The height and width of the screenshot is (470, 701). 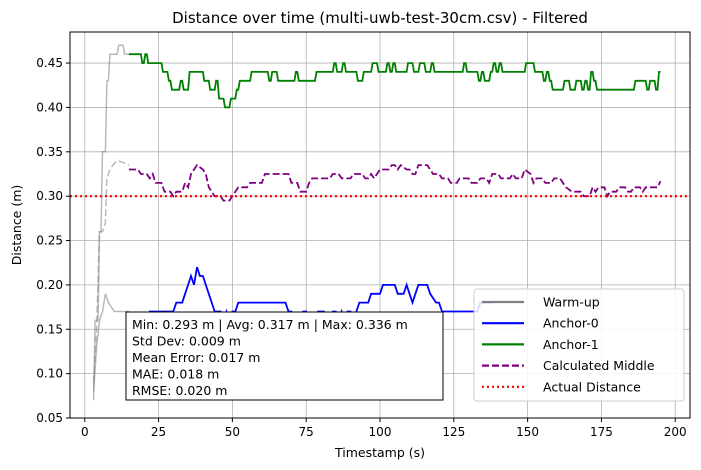 What do you see at coordinates (49, 241) in the screenshot?
I see `y-tick-label: 0.25` at bounding box center [49, 241].